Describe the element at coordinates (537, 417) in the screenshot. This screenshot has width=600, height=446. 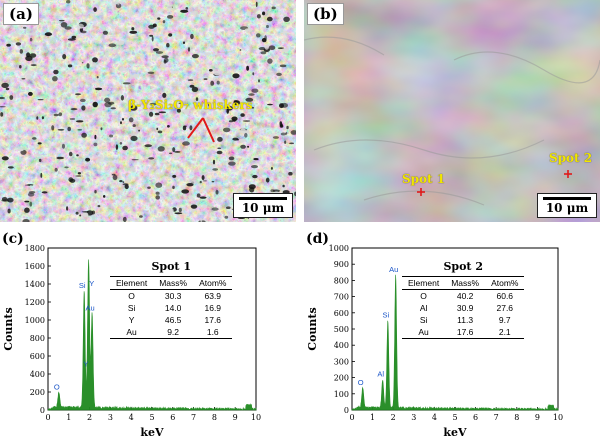
I see `x-tick-label: 9` at that location.